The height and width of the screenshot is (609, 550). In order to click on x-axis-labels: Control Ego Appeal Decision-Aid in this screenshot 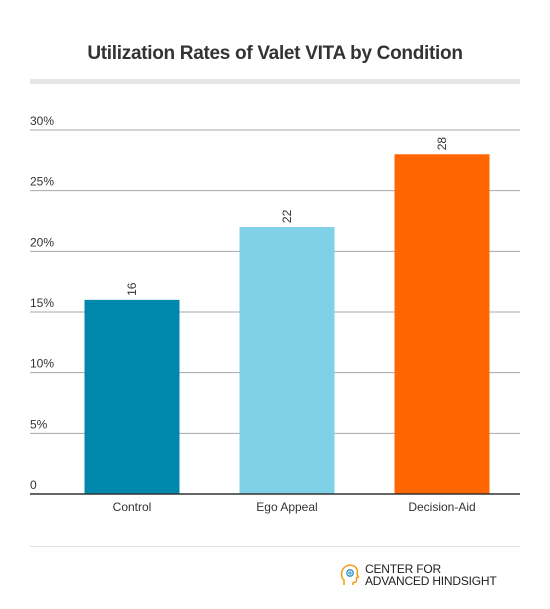, I will do `click(294, 507)`.